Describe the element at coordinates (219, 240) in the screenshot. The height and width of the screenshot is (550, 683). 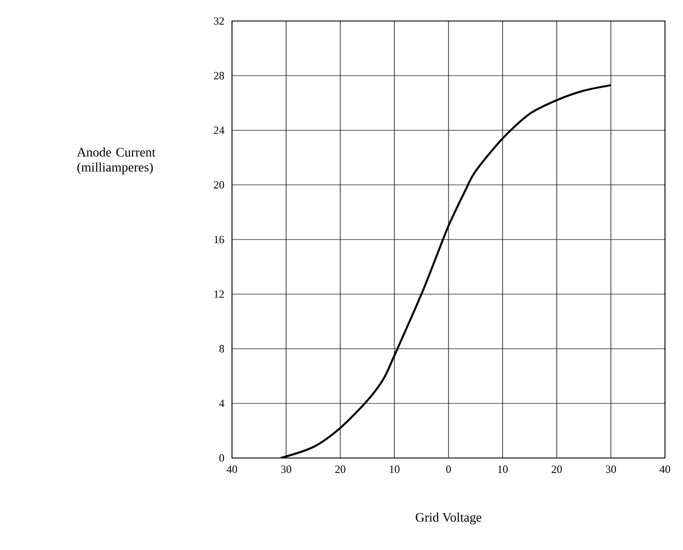
I see `y-tick-label: 16` at that location.